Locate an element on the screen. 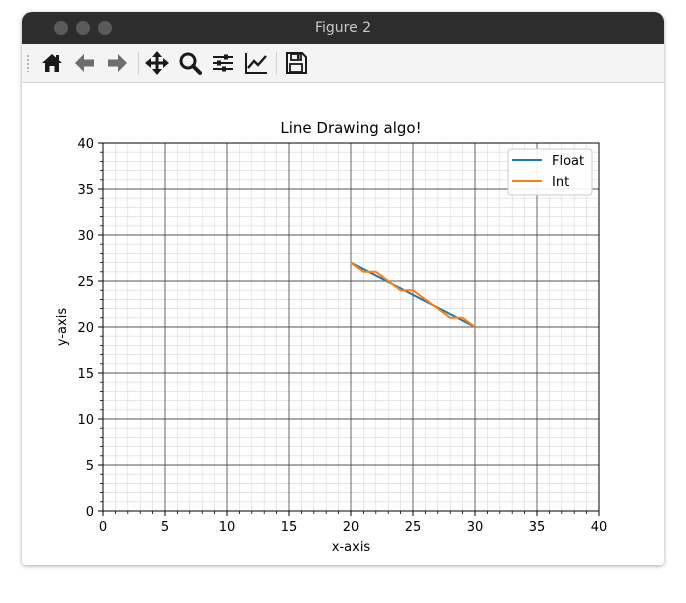 This screenshot has width=686, height=603. legend: Float Int is located at coordinates (550, 172).